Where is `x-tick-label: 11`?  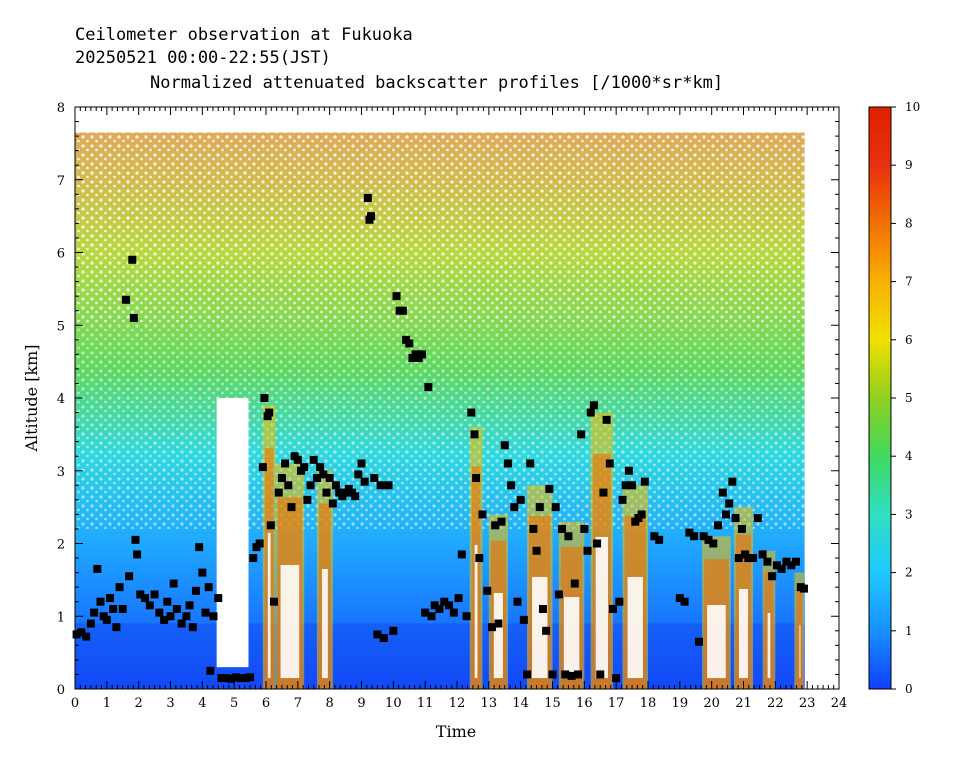 x-tick-label: 11 is located at coordinates (425, 703).